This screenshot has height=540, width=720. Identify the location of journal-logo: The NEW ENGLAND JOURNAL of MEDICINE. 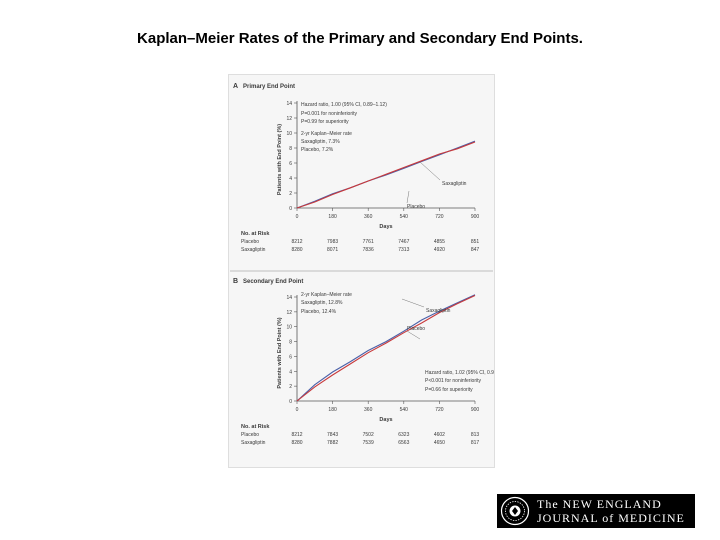
(596, 511).